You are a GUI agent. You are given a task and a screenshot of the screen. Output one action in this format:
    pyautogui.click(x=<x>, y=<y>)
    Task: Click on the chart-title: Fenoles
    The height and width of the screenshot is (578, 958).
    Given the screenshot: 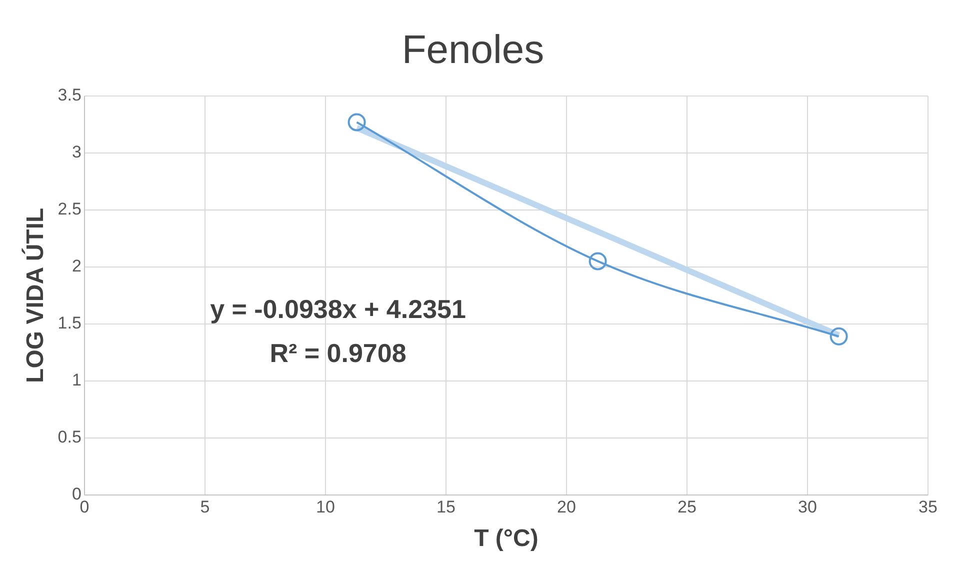 What is the action you would take?
    pyautogui.click(x=473, y=50)
    